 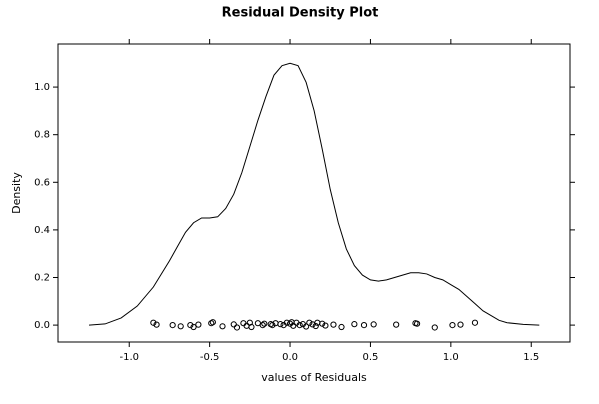 What do you see at coordinates (531, 357) in the screenshot?
I see `x-tick-label: 1.5` at bounding box center [531, 357].